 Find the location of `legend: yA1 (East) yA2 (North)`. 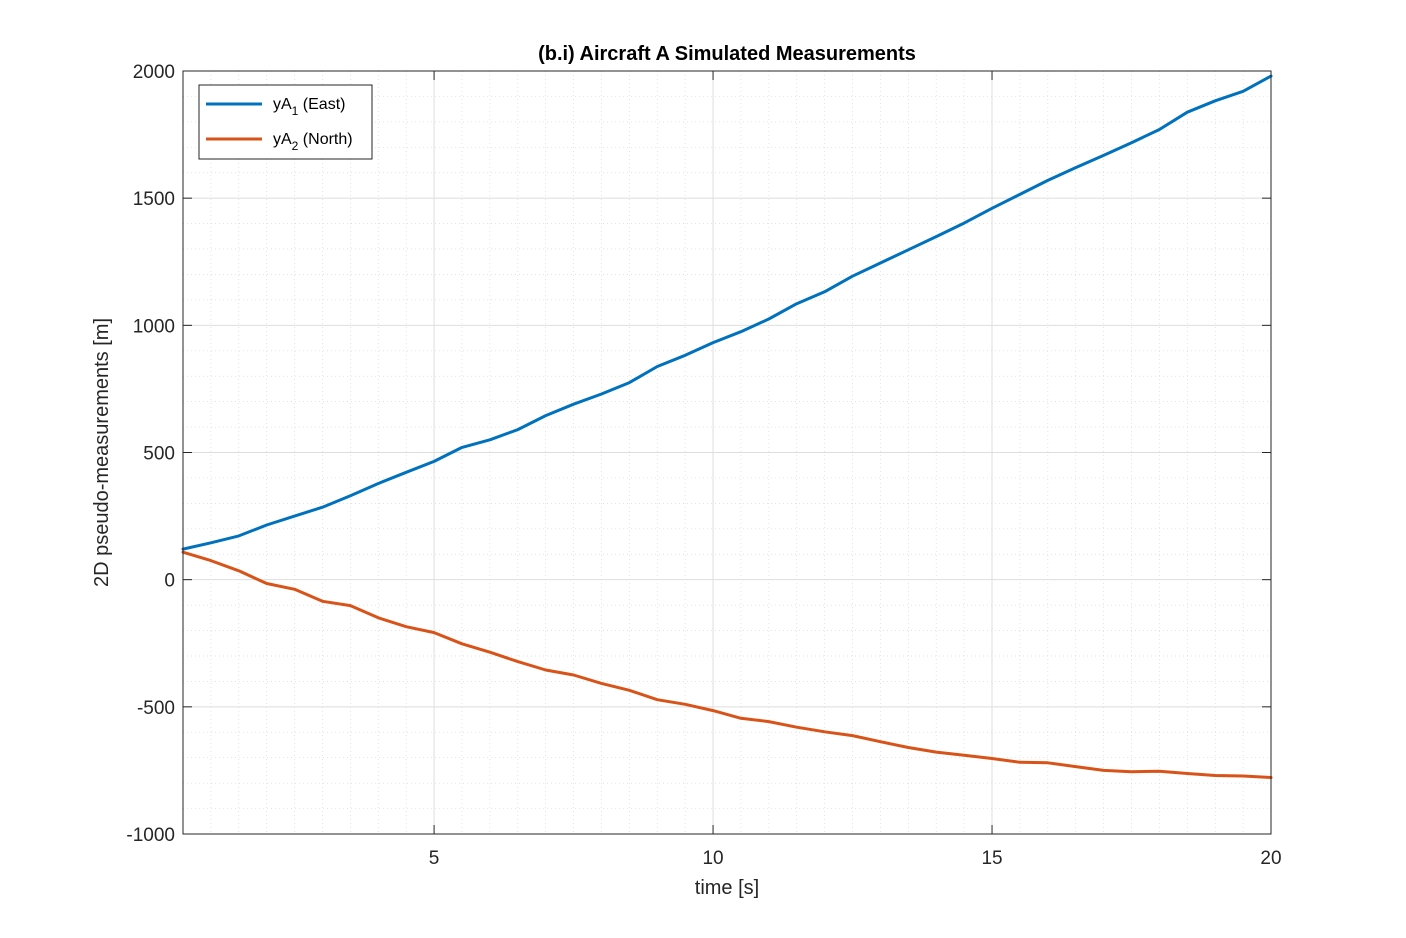

legend: yA1 (East) yA2 (North) is located at coordinates (285, 122).